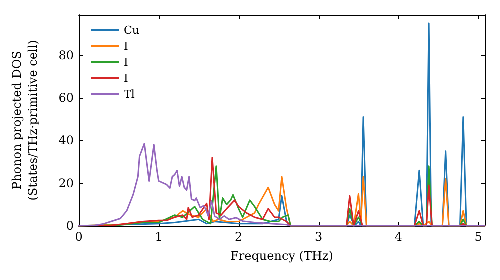  I want to click on x-tick-label: 1, so click(159, 237).